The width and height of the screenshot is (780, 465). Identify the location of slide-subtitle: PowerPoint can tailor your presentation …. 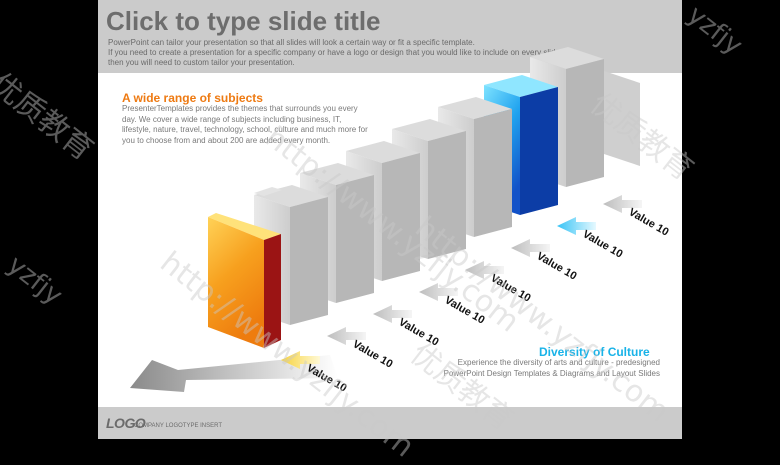
(393, 53).